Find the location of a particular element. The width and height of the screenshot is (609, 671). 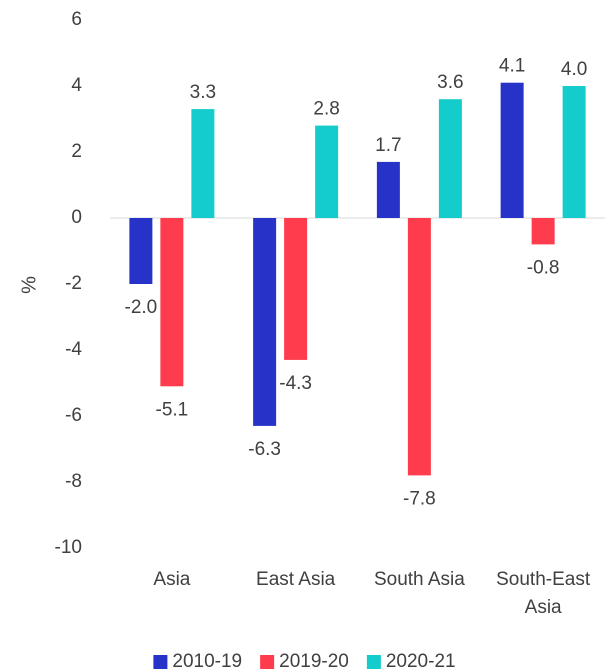

y-tick-label: -6 is located at coordinates (73, 415).